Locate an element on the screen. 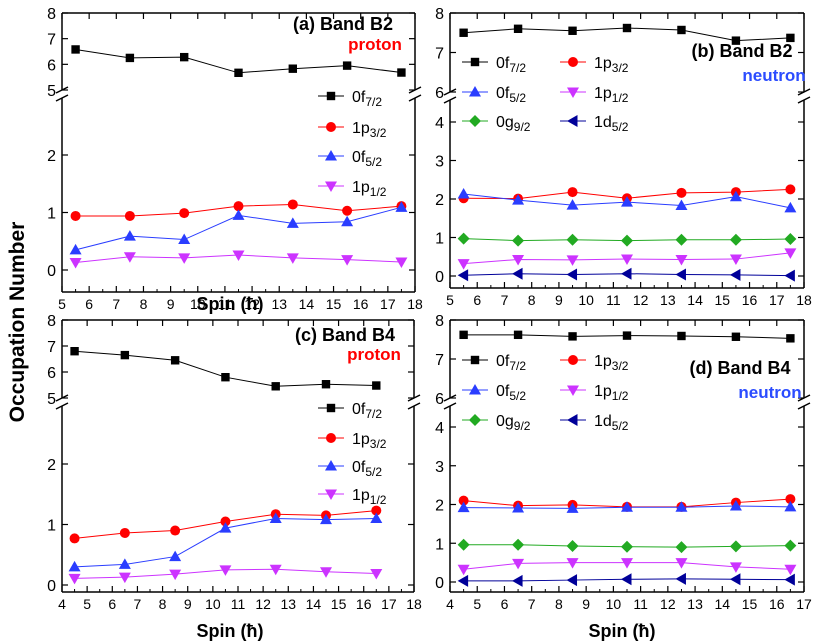 The width and height of the screenshot is (830, 642). panel-subtitle: proton is located at coordinates (375, 44).